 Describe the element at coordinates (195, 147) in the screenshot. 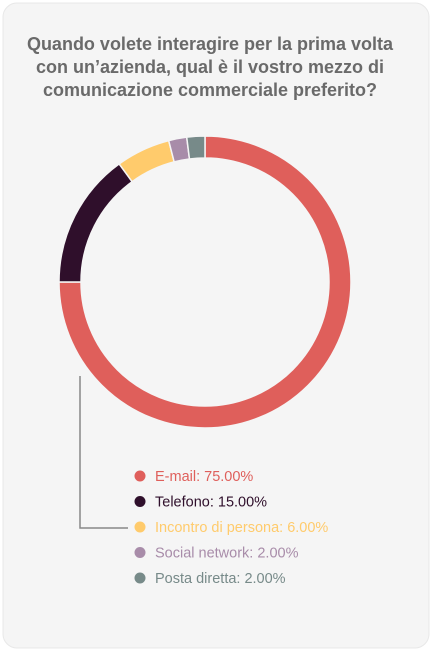

I see `donut-slice` at that location.